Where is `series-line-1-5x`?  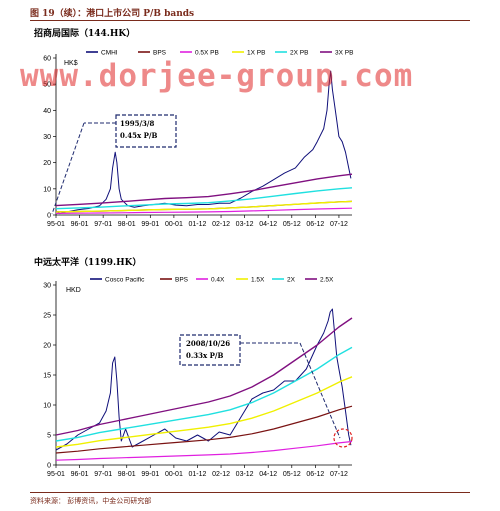
series-line-1-5x is located at coordinates (204, 412).